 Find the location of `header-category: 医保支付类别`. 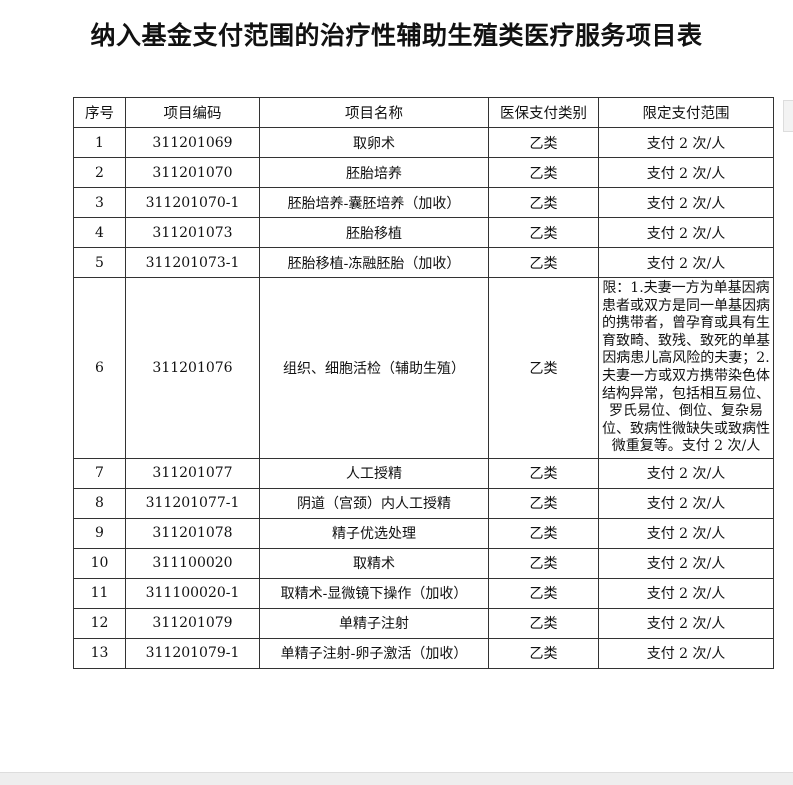

header-category: 医保支付类别 is located at coordinates (543, 112).